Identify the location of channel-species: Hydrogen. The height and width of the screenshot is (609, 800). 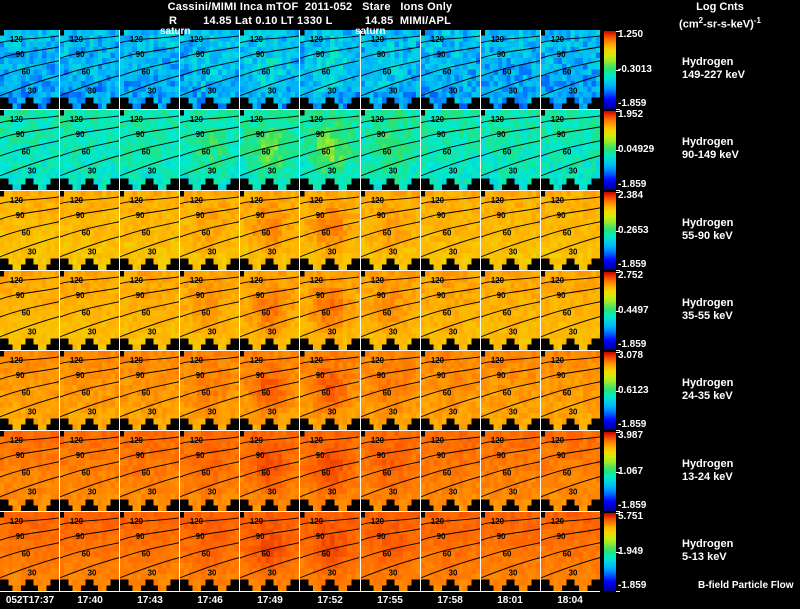
(708, 543).